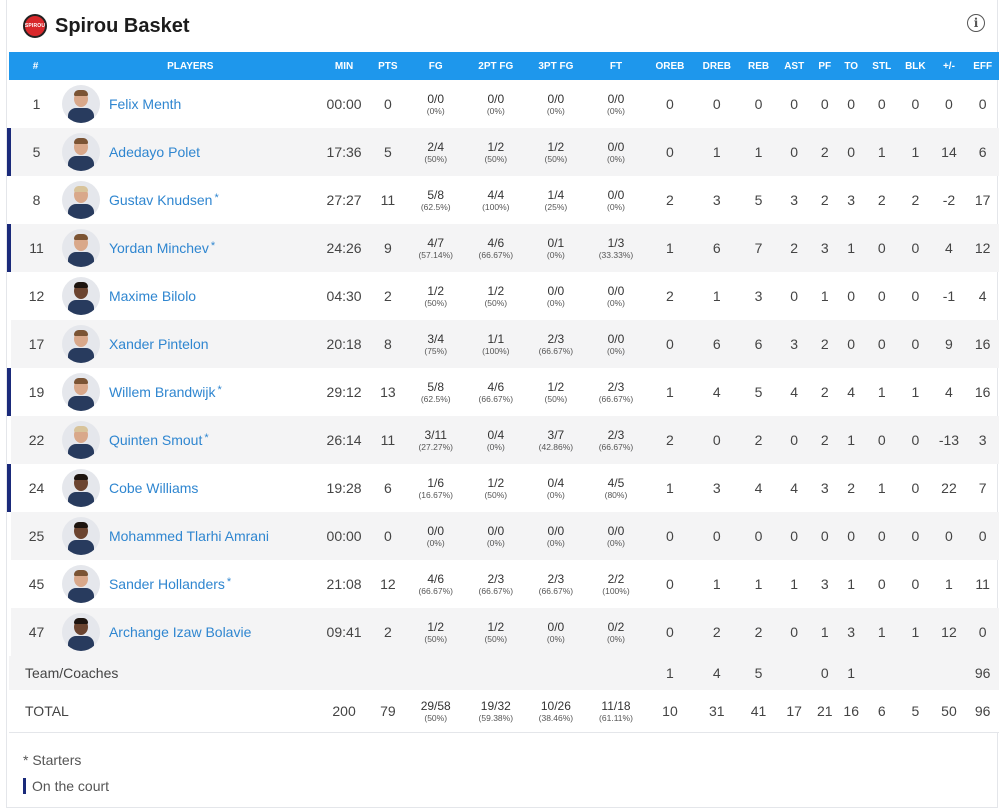  What do you see at coordinates (555, 152) in the screenshot?
I see `cell-fg3: 1/2 (50%)` at bounding box center [555, 152].